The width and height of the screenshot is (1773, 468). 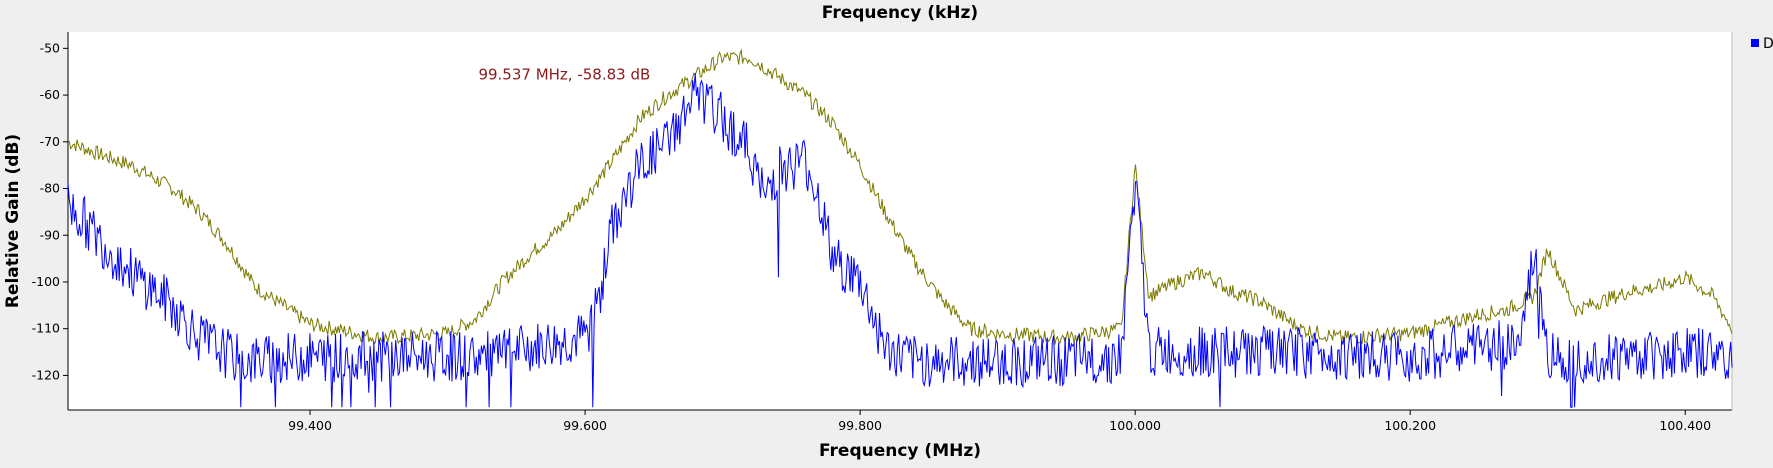 What do you see at coordinates (50, 188) in the screenshot?
I see `y-tick-label: -80` at bounding box center [50, 188].